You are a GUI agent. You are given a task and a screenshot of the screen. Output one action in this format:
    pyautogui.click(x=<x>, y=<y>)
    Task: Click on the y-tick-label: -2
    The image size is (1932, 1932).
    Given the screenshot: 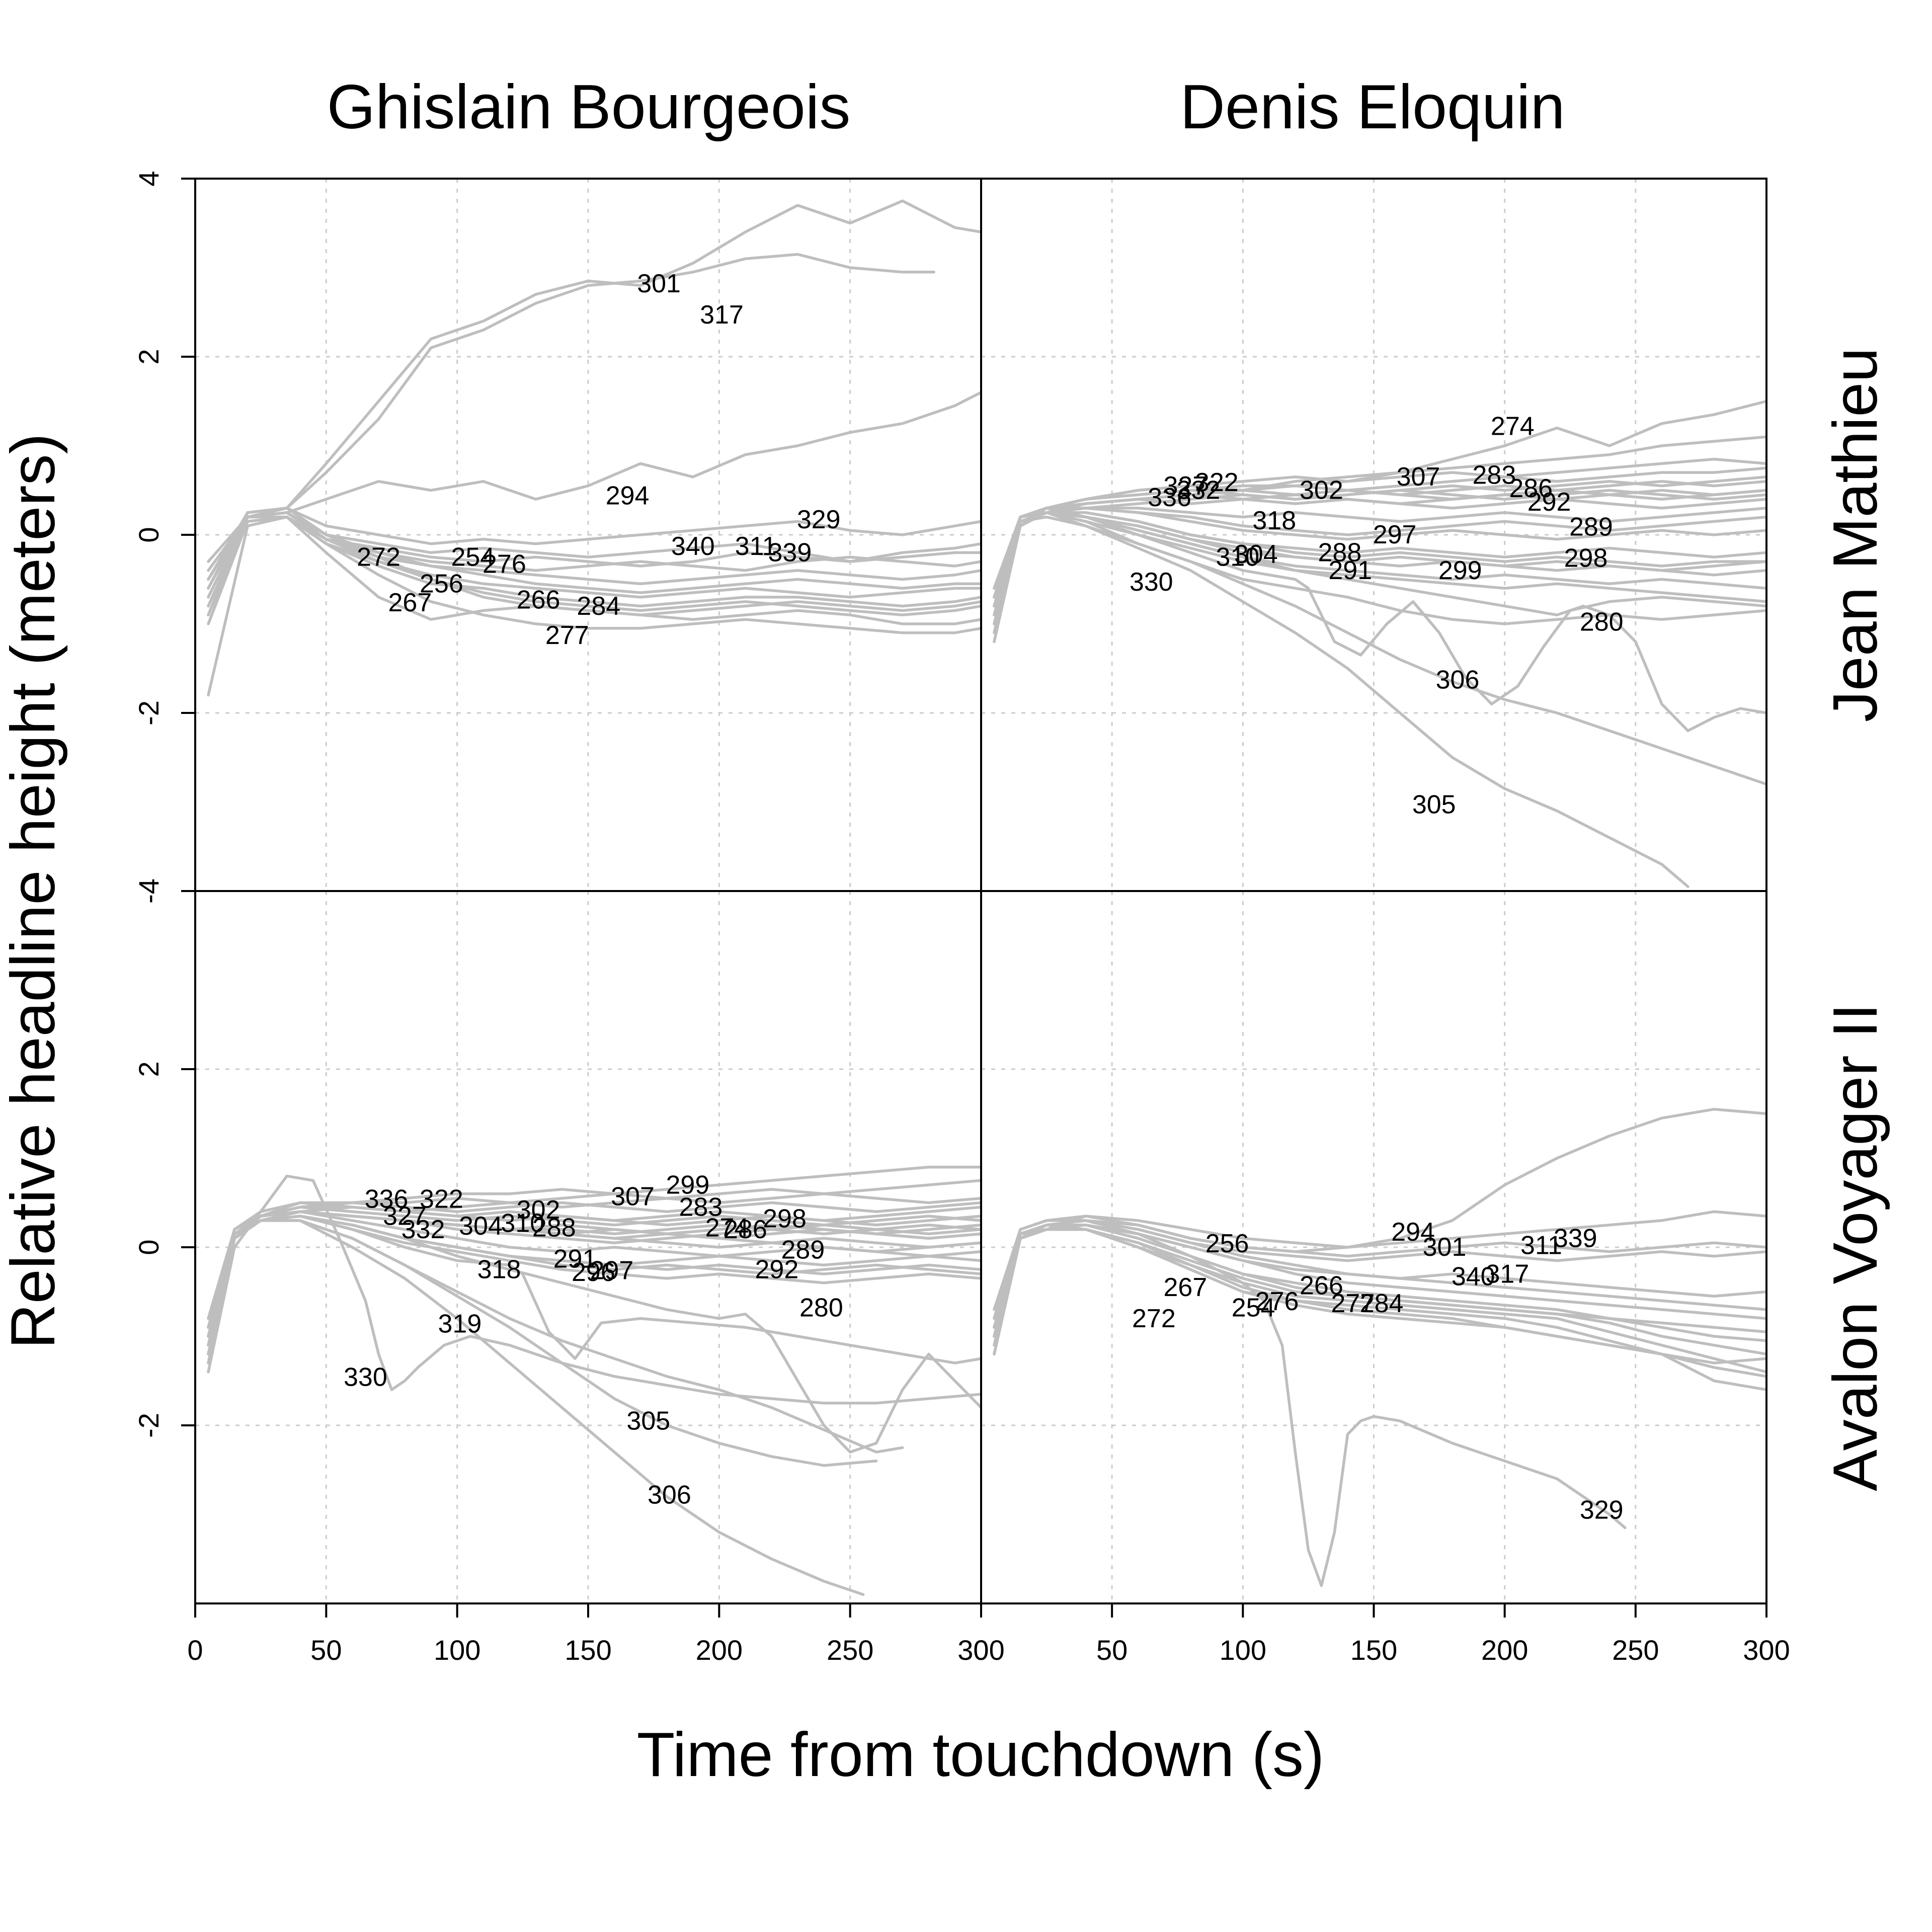 What is the action you would take?
    pyautogui.click(x=149, y=1426)
    